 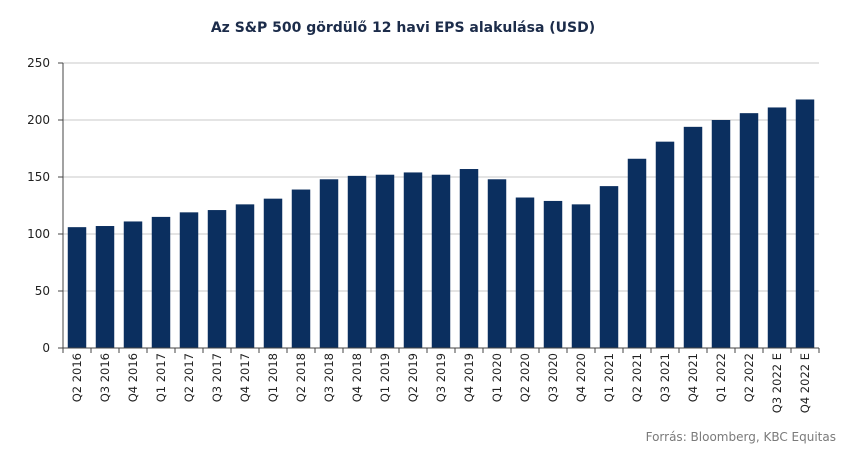 I want to click on x-tick-label: Q2 2016, so click(x=77, y=377).